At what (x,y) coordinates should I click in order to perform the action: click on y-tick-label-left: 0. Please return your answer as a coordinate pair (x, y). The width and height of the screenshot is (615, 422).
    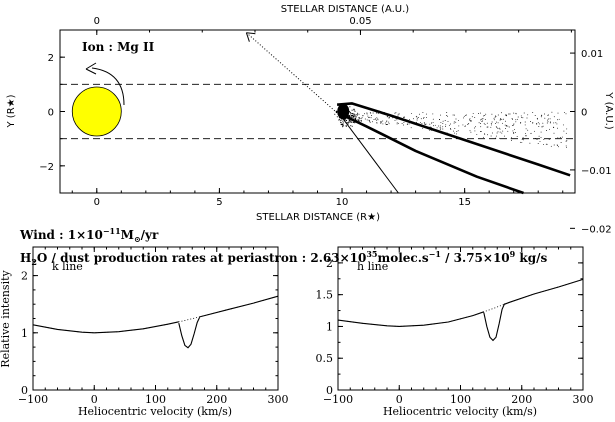
    Looking at the image, I should click on (51, 113).